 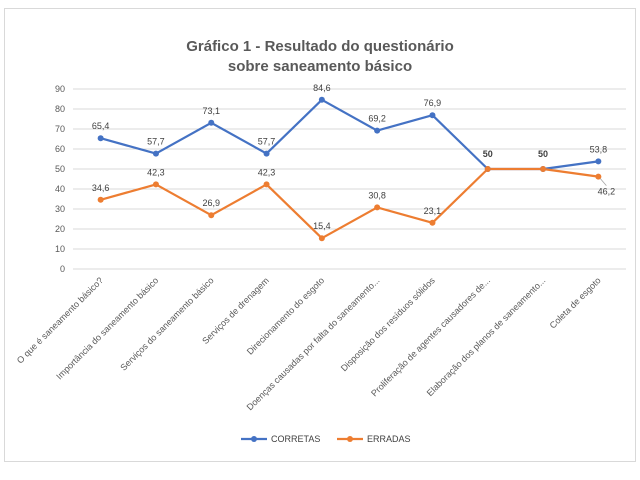 I want to click on y-tick-label: 30, so click(x=60, y=209).